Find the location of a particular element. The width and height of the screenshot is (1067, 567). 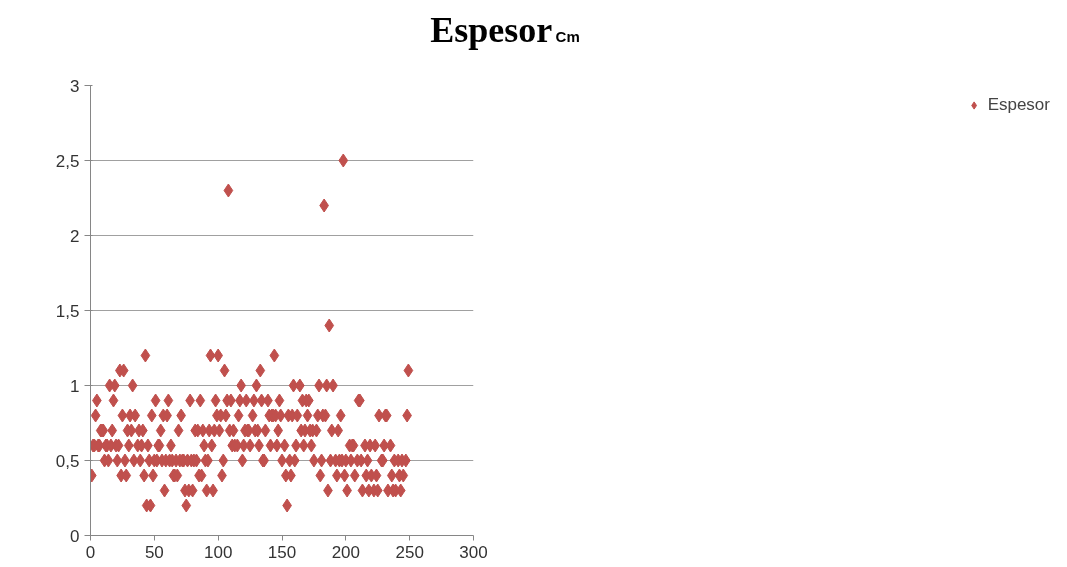

y-tick-label: 2,5 is located at coordinates (67, 161).